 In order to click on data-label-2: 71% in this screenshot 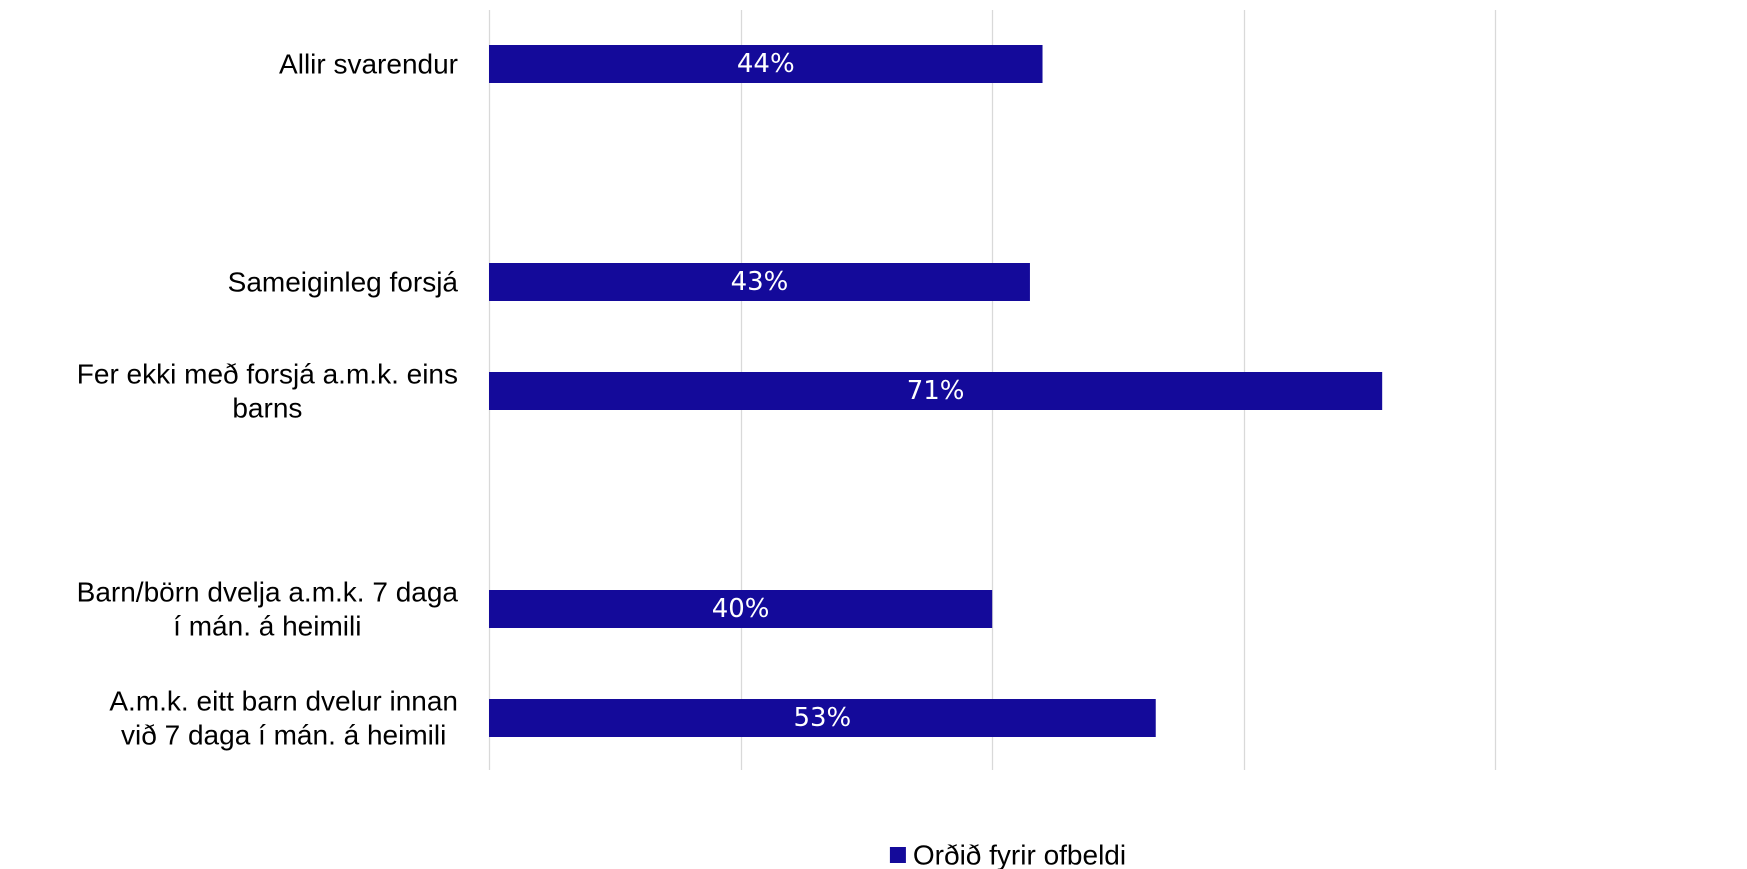, I will do `click(936, 391)`.